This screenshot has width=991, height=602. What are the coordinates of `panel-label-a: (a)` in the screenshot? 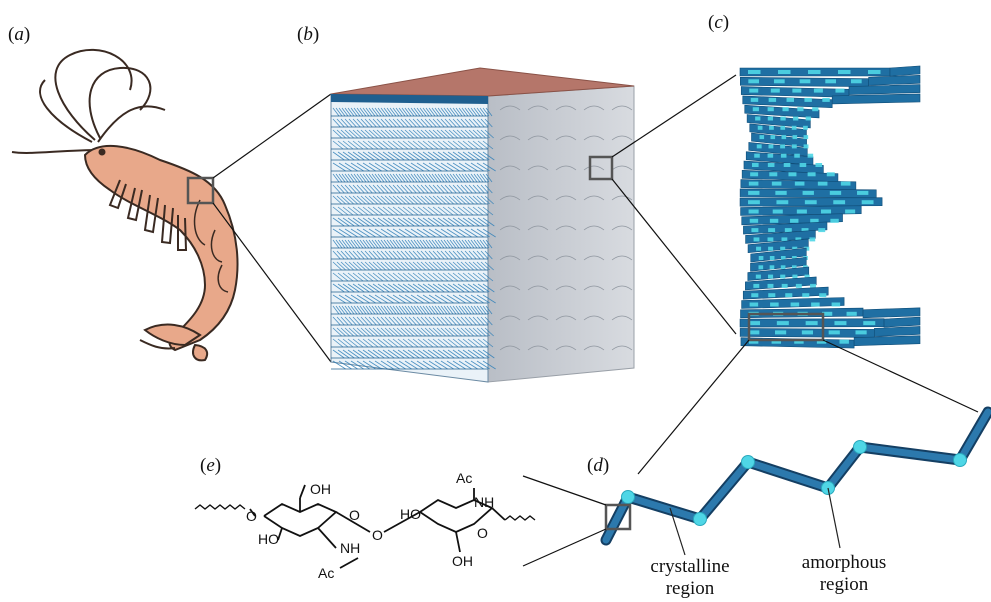 It's located at (19, 34).